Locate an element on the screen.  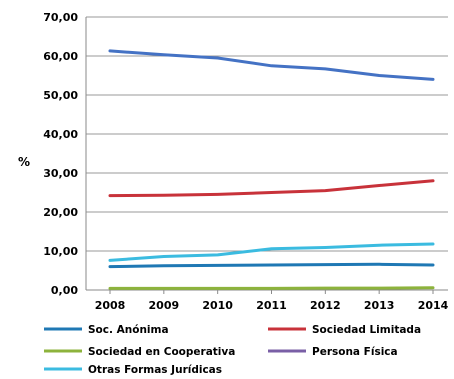
y-tick-label: 40,00 is located at coordinates (60, 134).